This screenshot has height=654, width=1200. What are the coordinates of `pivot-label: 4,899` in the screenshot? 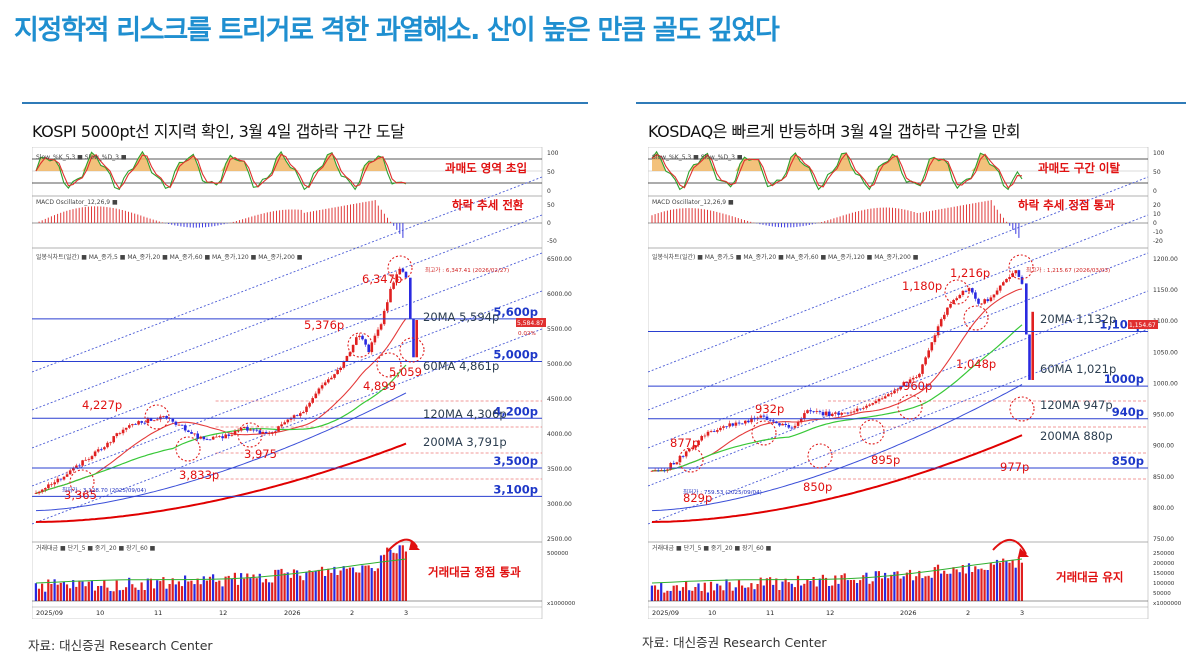 It's located at (379, 386).